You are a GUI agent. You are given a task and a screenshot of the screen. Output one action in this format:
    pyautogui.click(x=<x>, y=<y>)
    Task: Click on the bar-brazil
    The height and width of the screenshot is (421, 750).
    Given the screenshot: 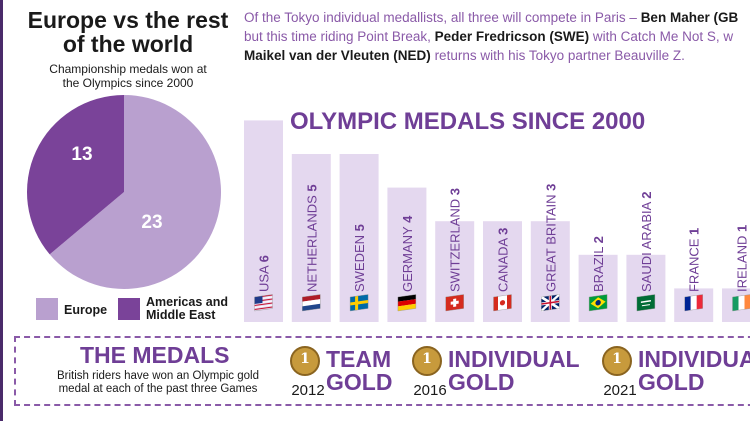 What is the action you would take?
    pyautogui.click(x=598, y=288)
    